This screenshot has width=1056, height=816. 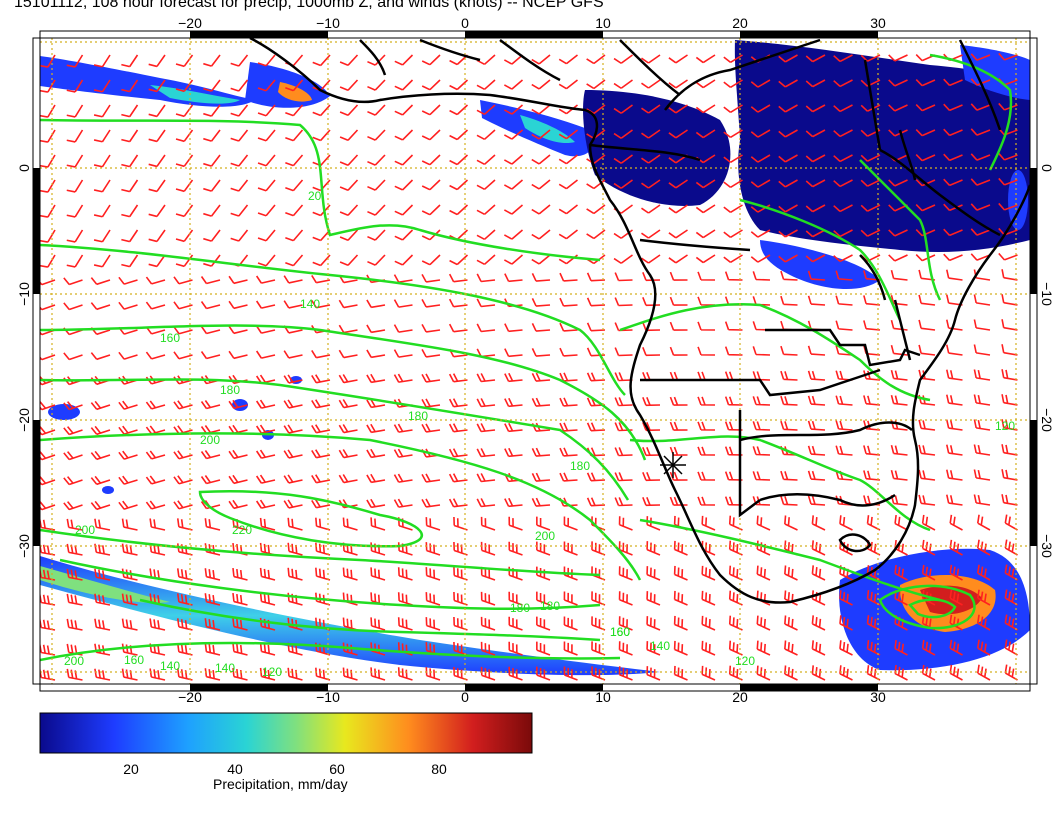 I want to click on contour-label: 140, so click(x=225, y=668).